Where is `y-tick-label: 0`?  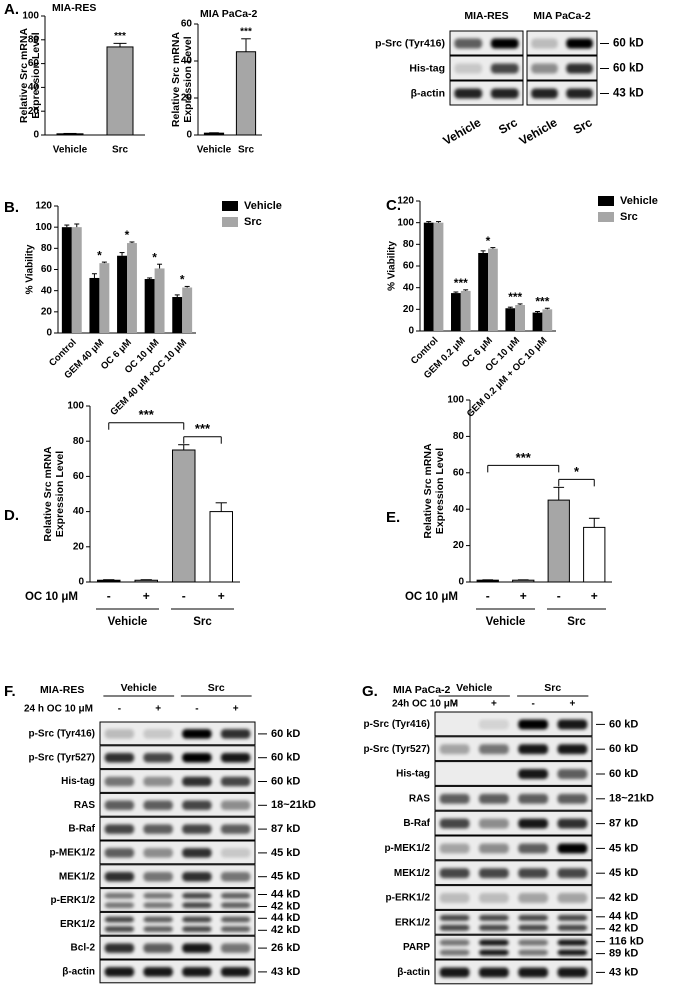
y-tick-label: 0 is located at coordinates (189, 135).